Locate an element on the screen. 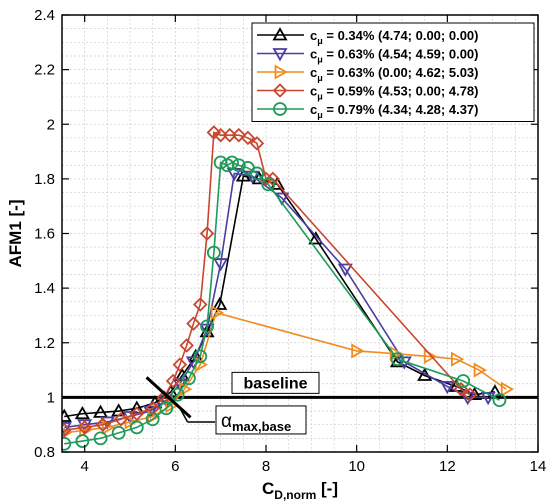 The image size is (550, 503). alpha-label-box is located at coordinates (261, 420).